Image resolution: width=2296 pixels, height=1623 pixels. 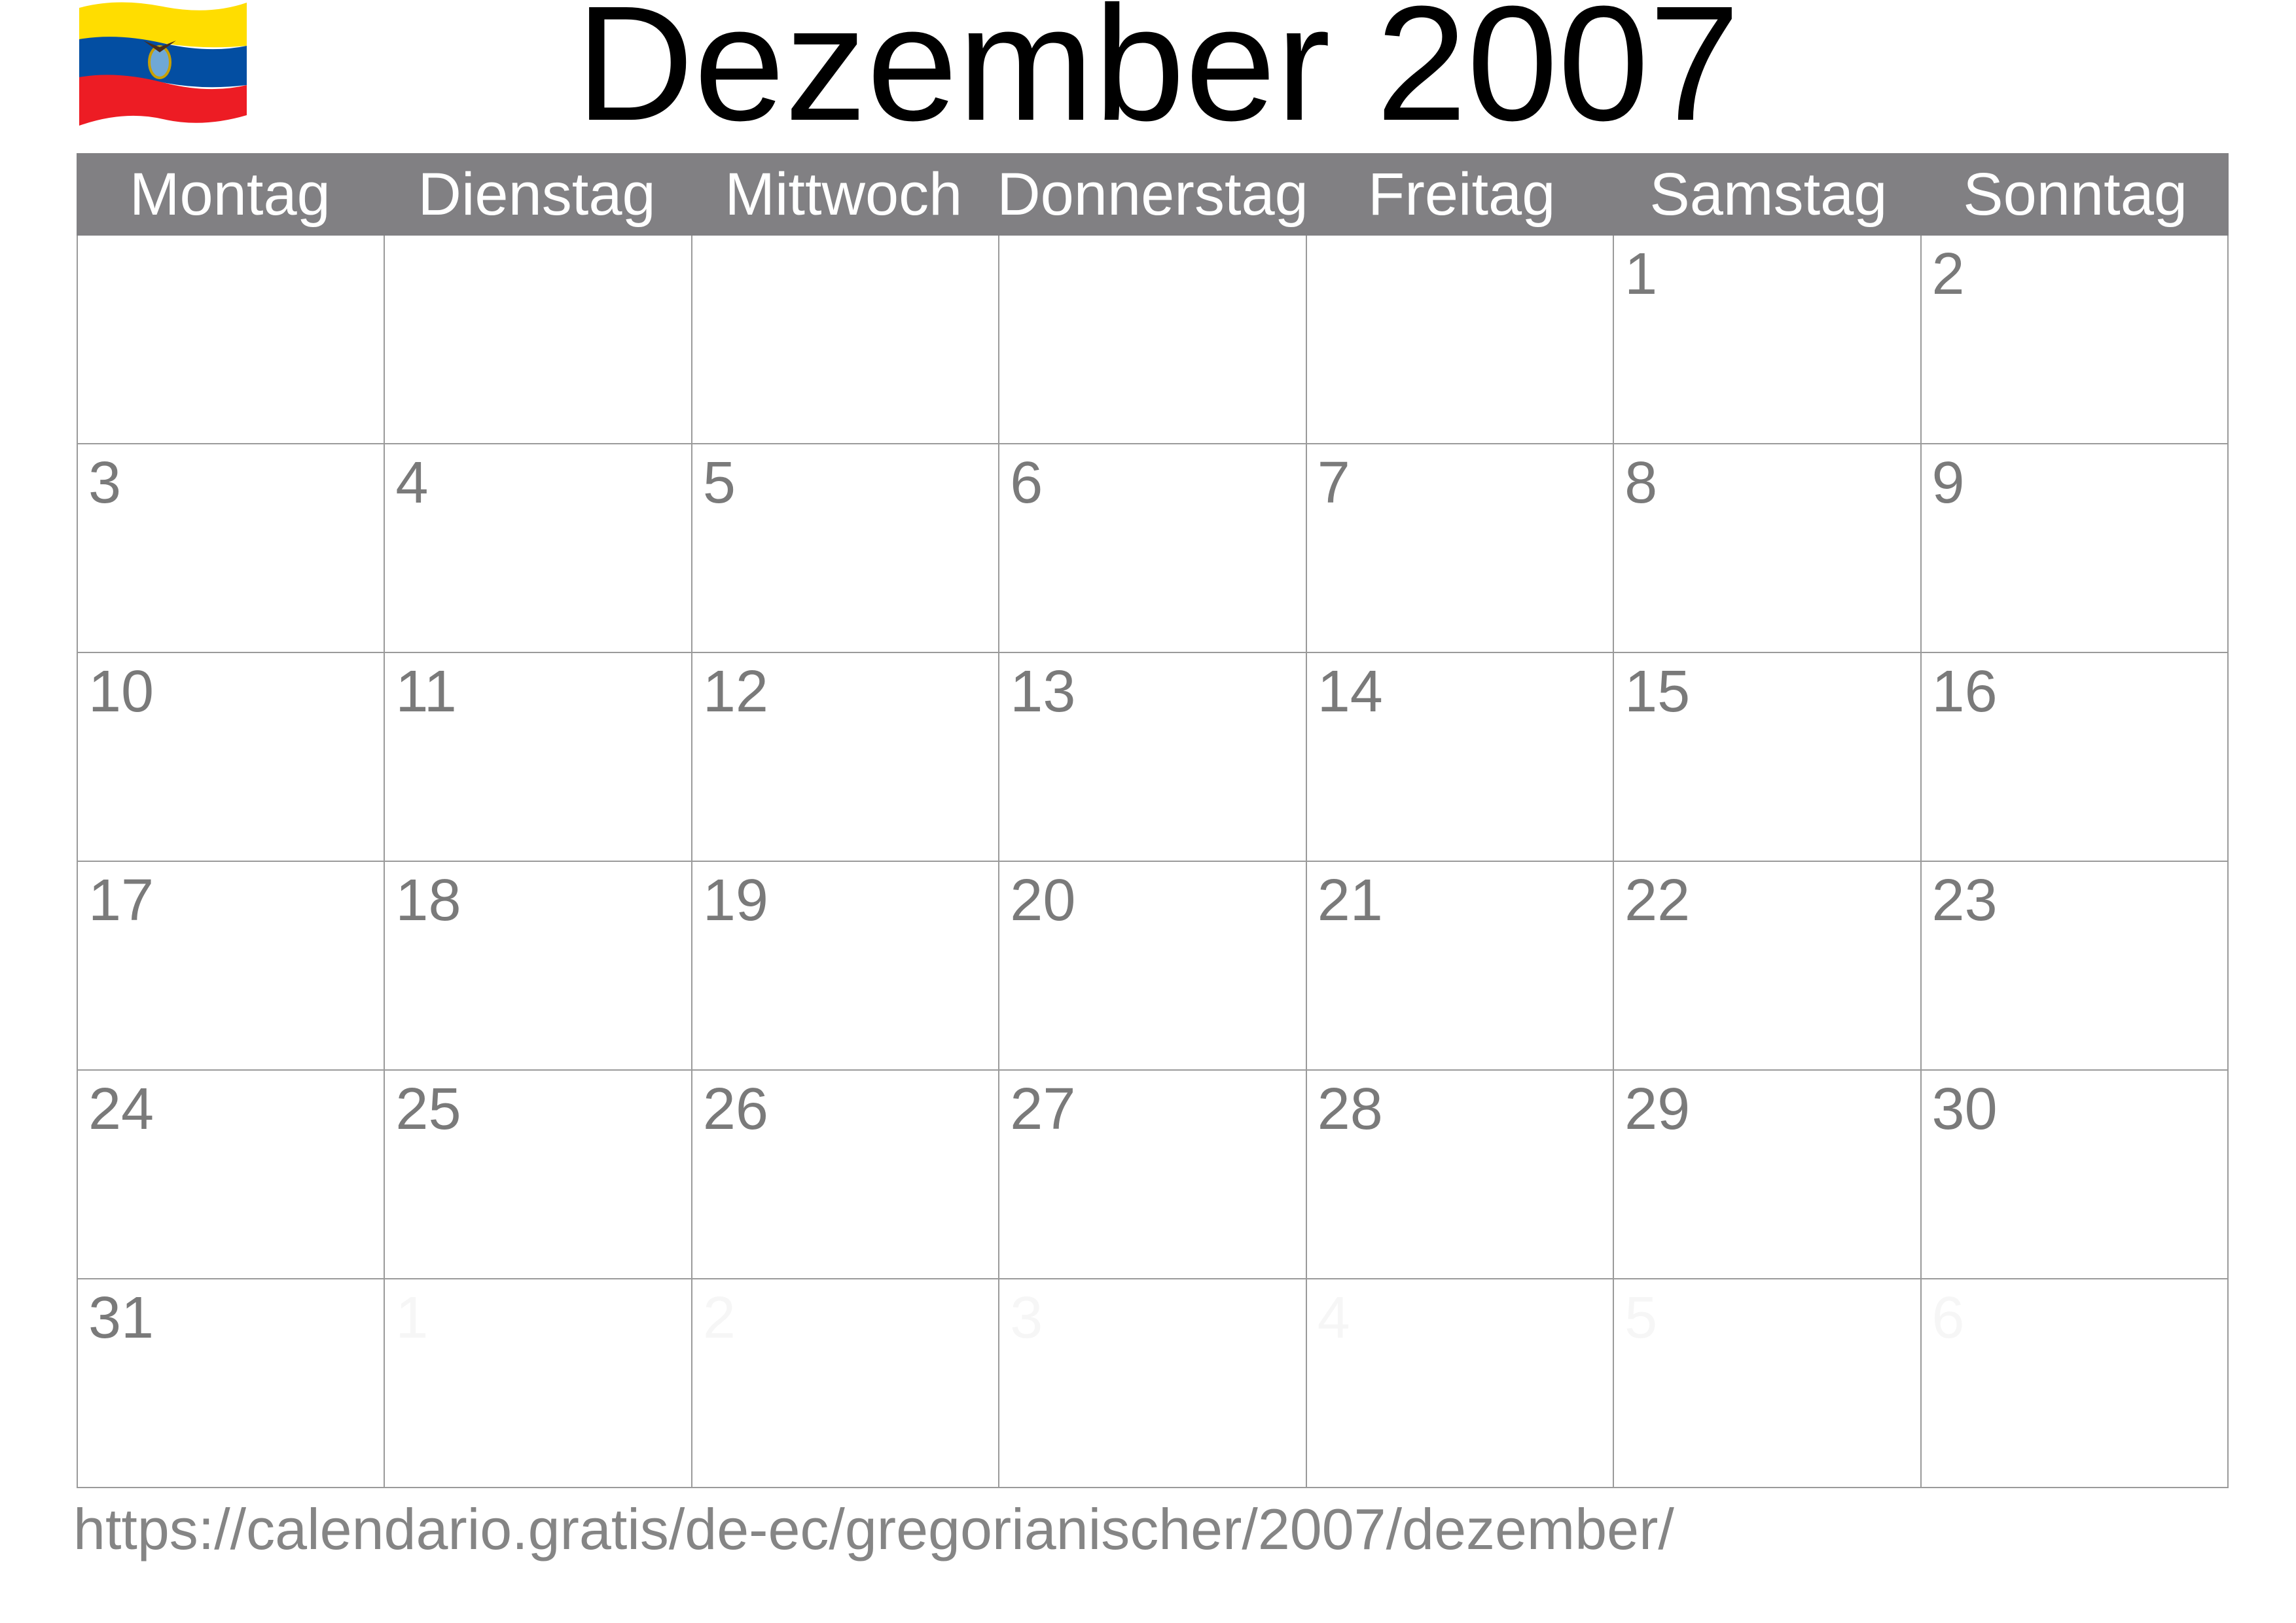 I want to click on day-number: 9, so click(x=1948, y=483).